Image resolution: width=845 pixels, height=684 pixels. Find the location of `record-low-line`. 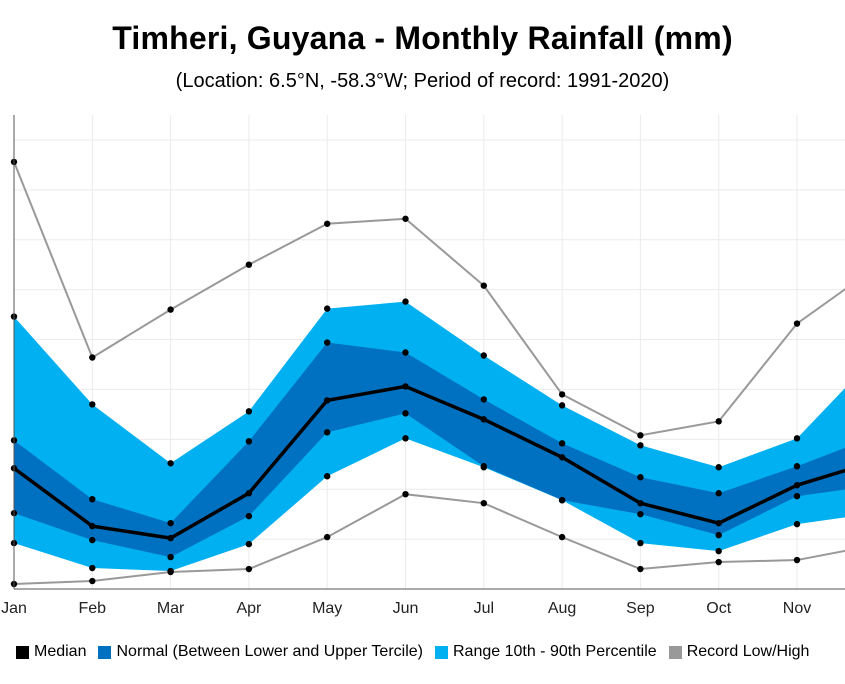

record-low-line is located at coordinates (429, 539).